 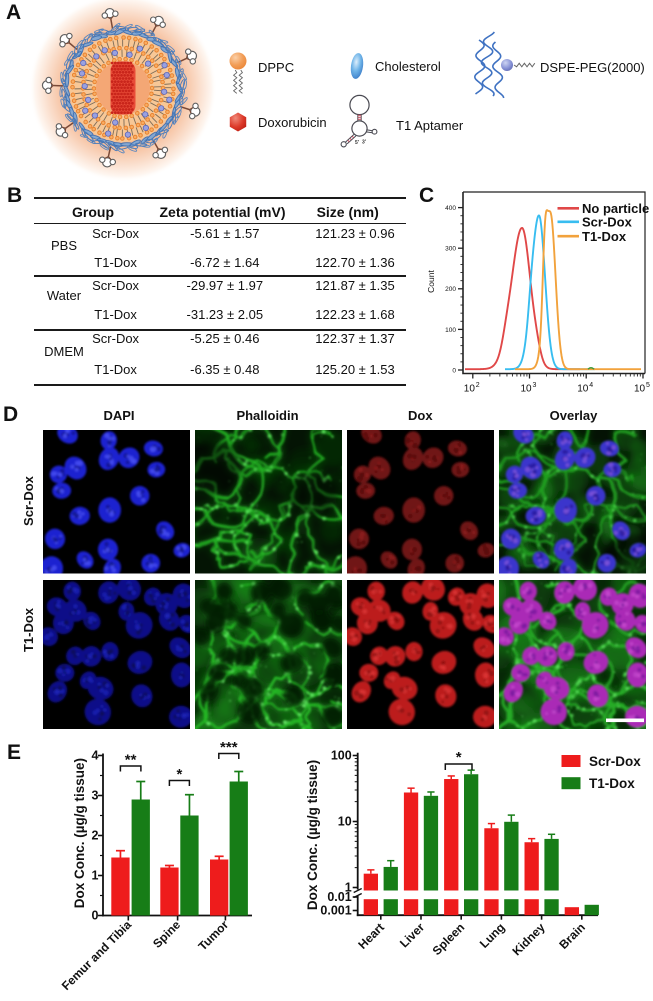 What do you see at coordinates (450, 289) in the screenshot?
I see `svg-text: 200` at bounding box center [450, 289].